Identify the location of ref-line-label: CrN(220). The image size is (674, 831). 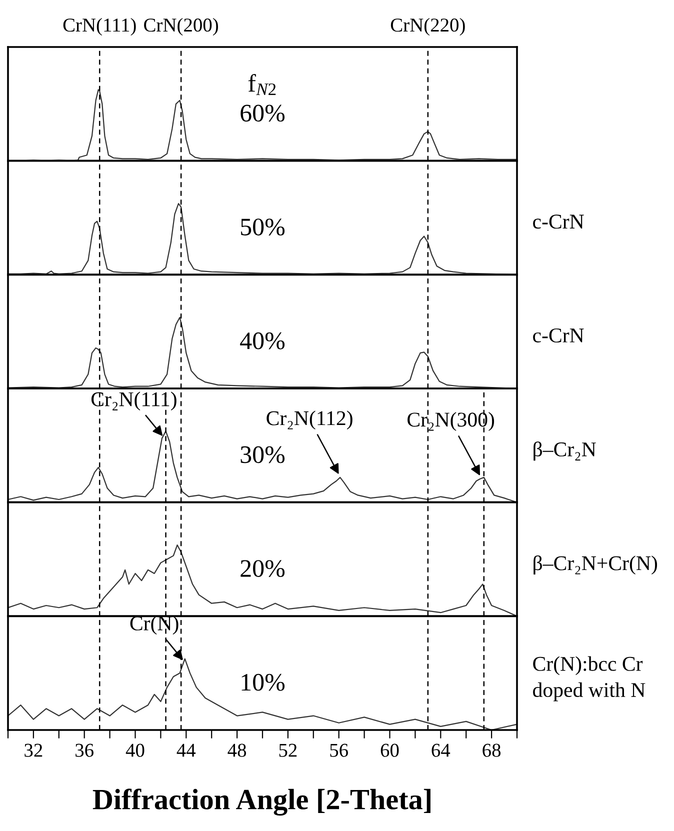
(427, 27).